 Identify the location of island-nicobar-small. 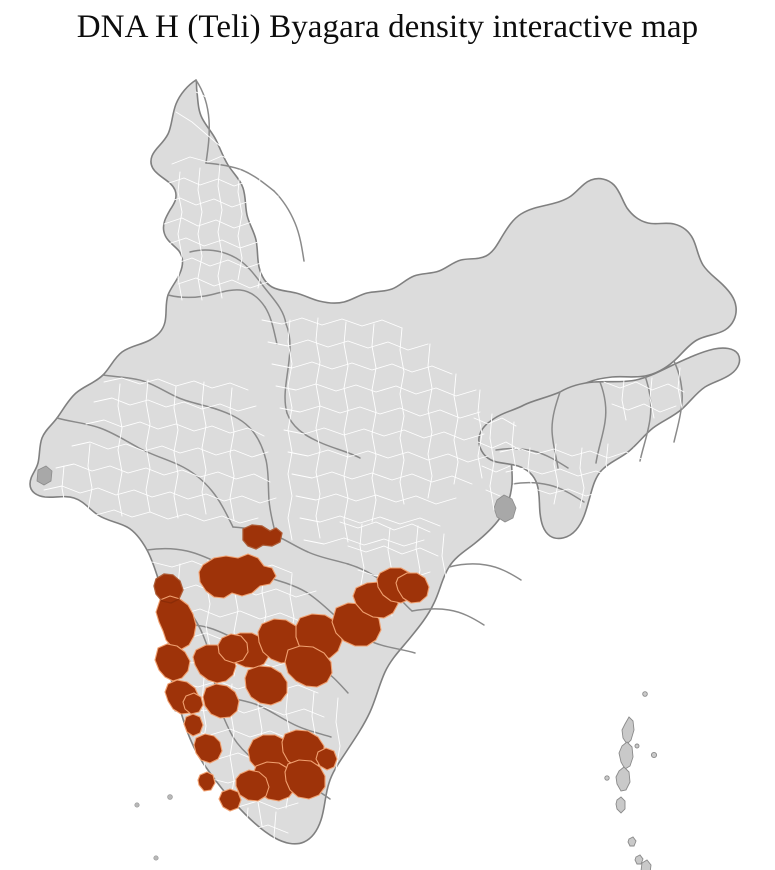
(639, 859).